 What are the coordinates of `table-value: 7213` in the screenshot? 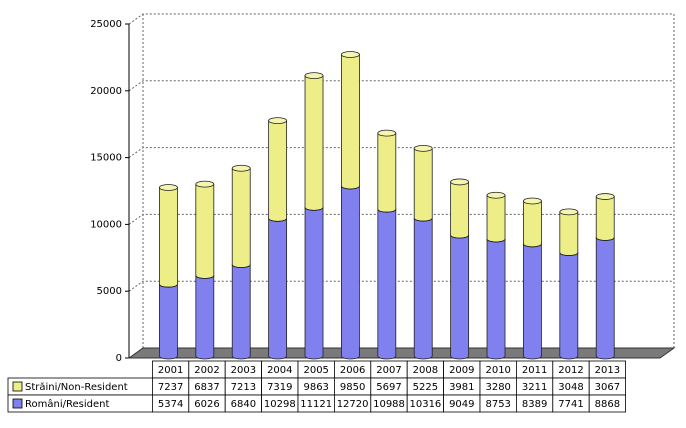 It's located at (243, 387).